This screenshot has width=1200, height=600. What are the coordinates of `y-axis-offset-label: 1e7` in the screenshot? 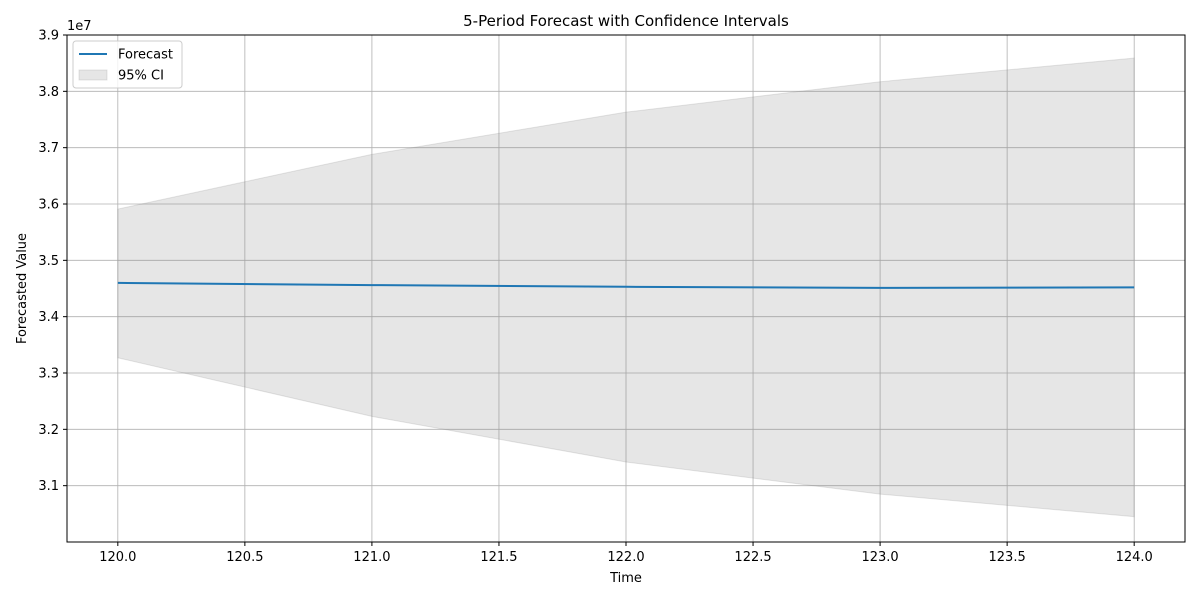 It's located at (79, 26).